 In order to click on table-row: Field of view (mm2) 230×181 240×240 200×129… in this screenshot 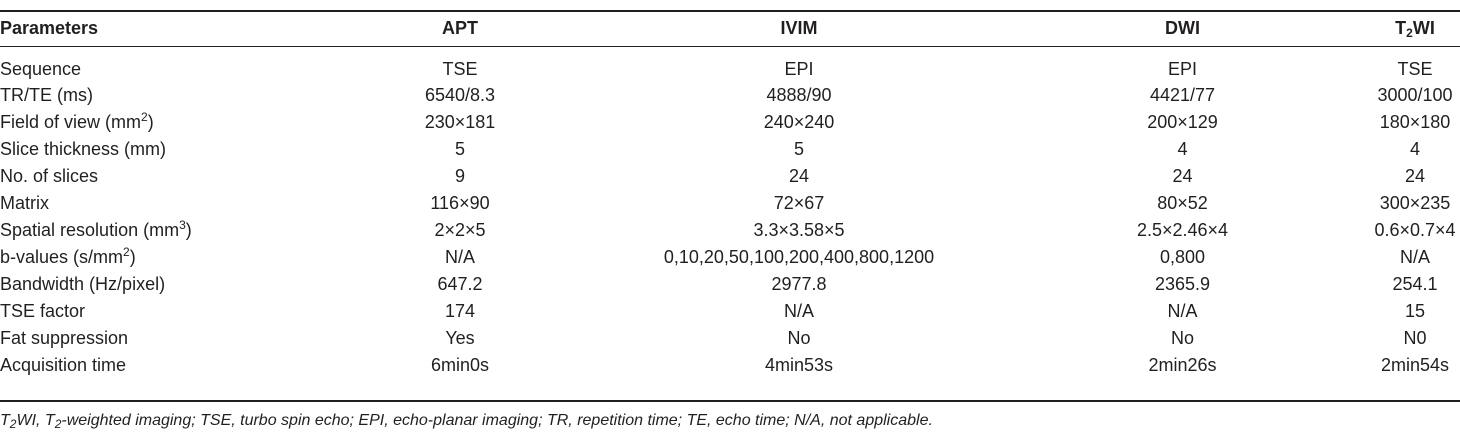, I will do `click(730, 122)`.